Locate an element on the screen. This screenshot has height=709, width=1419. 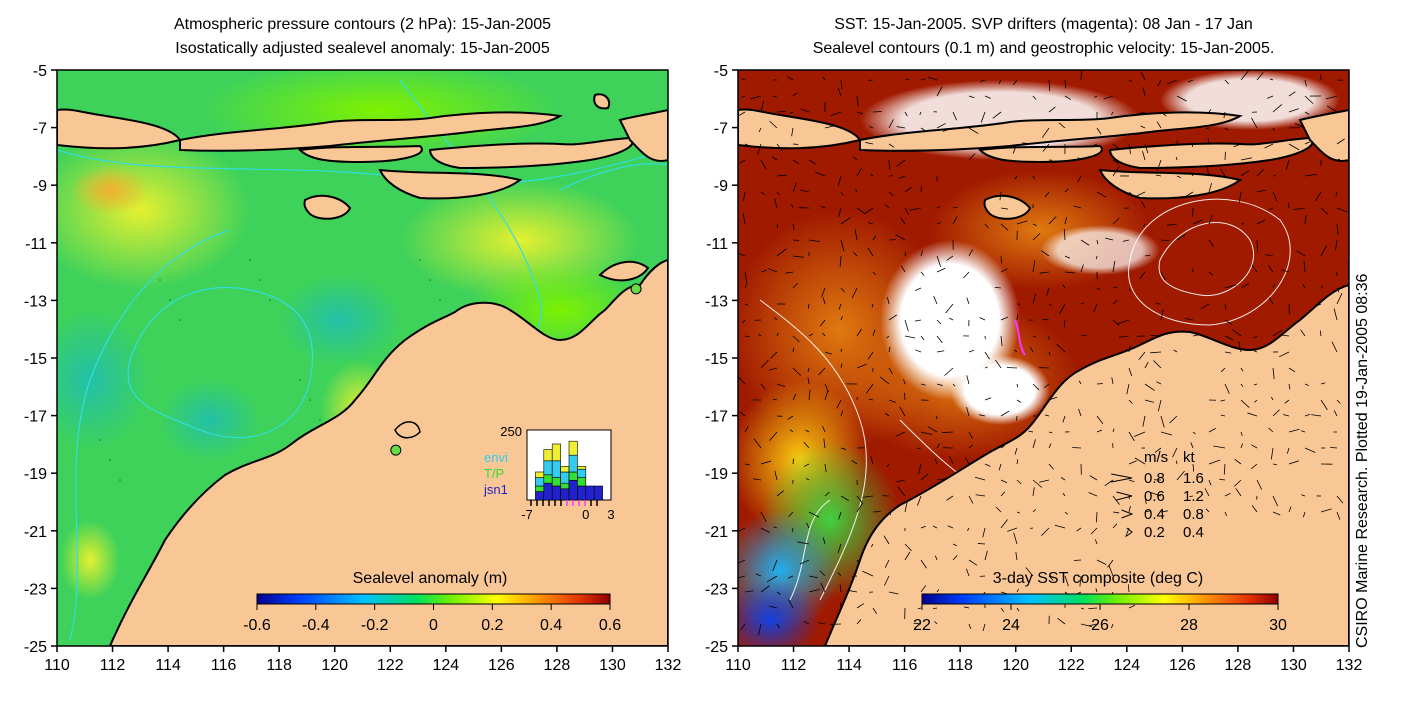
right-x-tick-label: 112 is located at coordinates (794, 665).